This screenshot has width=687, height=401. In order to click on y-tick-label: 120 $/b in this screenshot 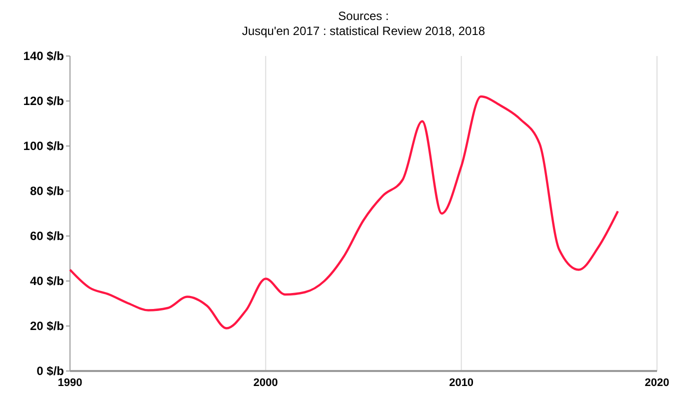, I will do `click(43, 101)`.